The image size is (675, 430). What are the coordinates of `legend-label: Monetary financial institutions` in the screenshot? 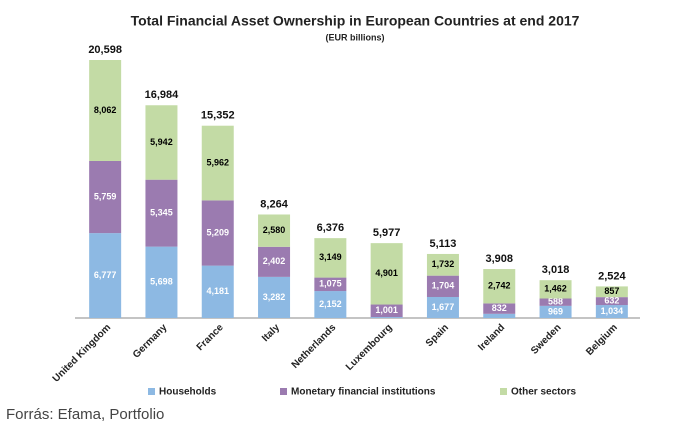 It's located at (363, 392).